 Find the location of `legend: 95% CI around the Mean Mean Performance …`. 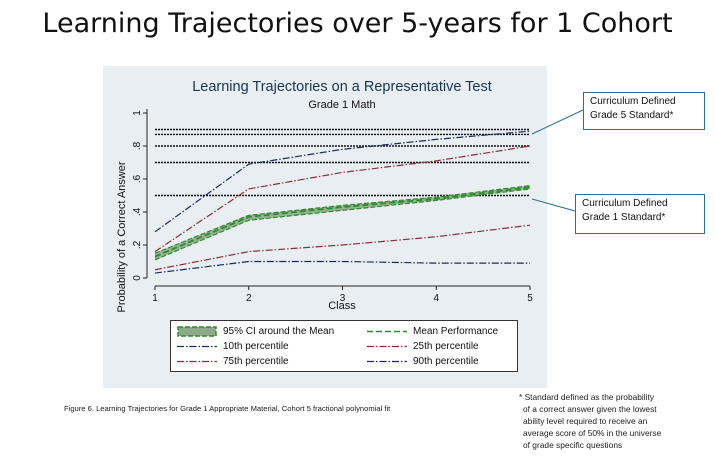

legend: 95% CI around the Mean Mean Performance … is located at coordinates (344, 346).